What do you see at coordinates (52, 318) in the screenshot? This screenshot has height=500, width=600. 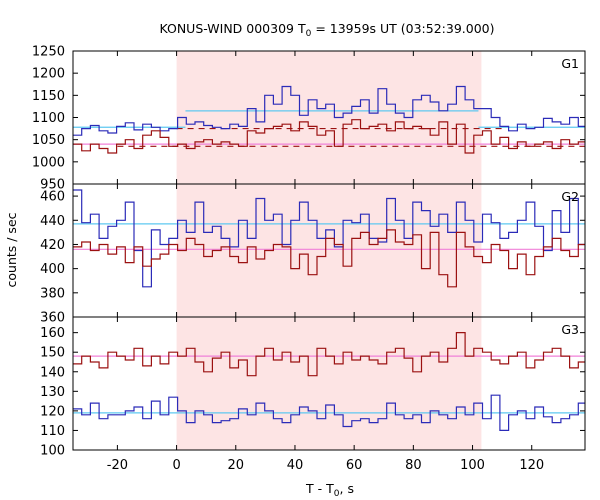 I see `y-tick-label: 360` at bounding box center [52, 318].